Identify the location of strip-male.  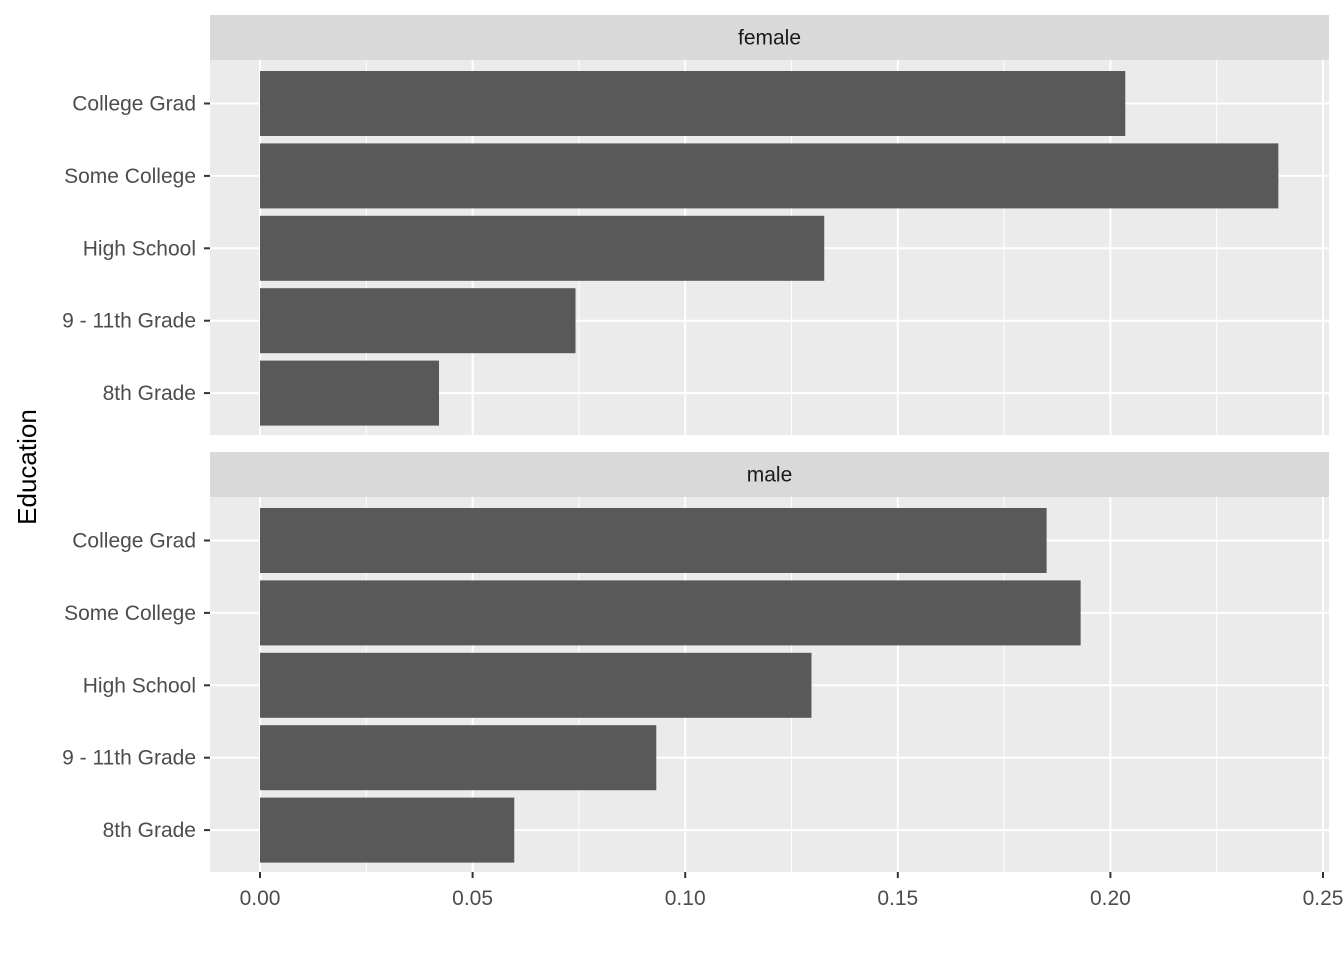
(769, 474).